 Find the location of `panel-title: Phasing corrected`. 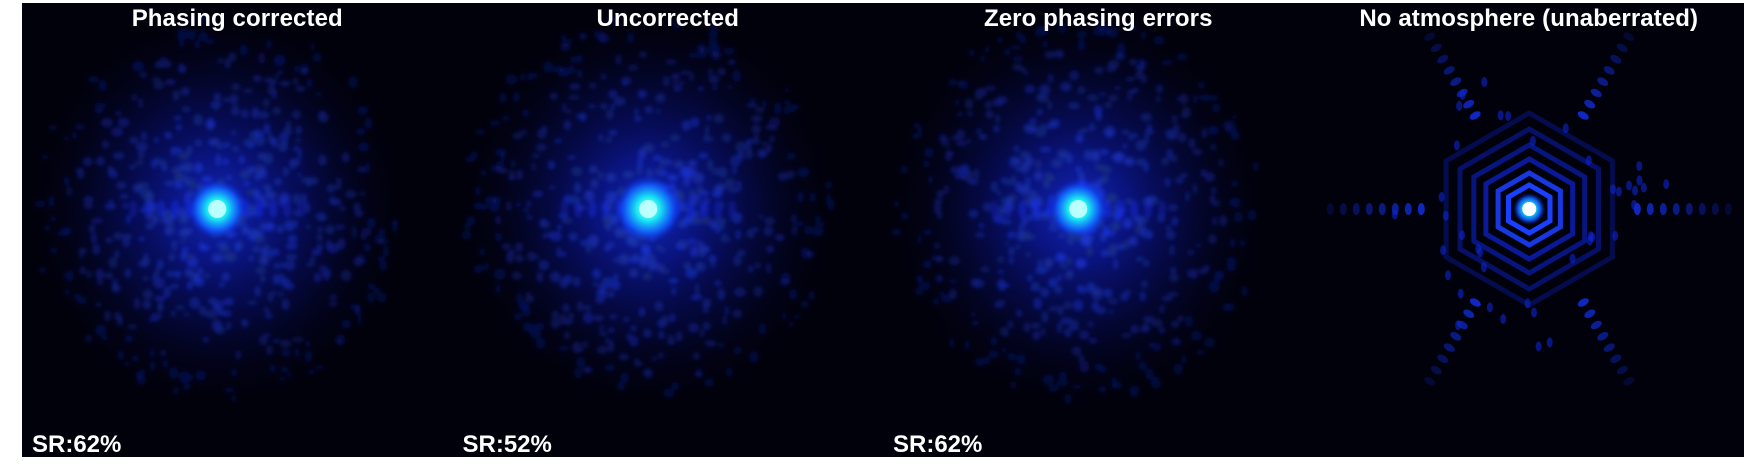

panel-title: Phasing corrected is located at coordinates (237, 18).